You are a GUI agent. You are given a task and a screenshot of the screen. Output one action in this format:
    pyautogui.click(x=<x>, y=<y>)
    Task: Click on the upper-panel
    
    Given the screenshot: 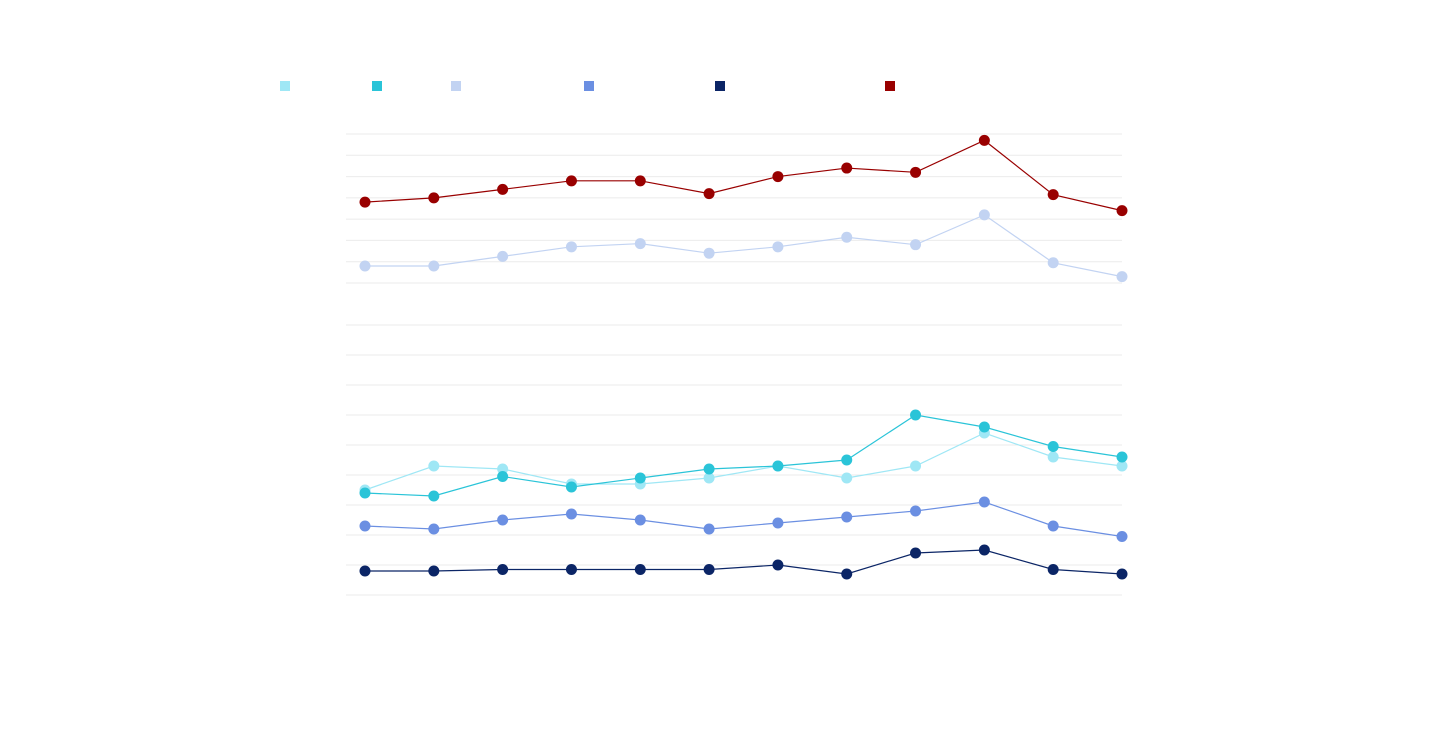 What is the action you would take?
    pyautogui.click(x=737, y=208)
    